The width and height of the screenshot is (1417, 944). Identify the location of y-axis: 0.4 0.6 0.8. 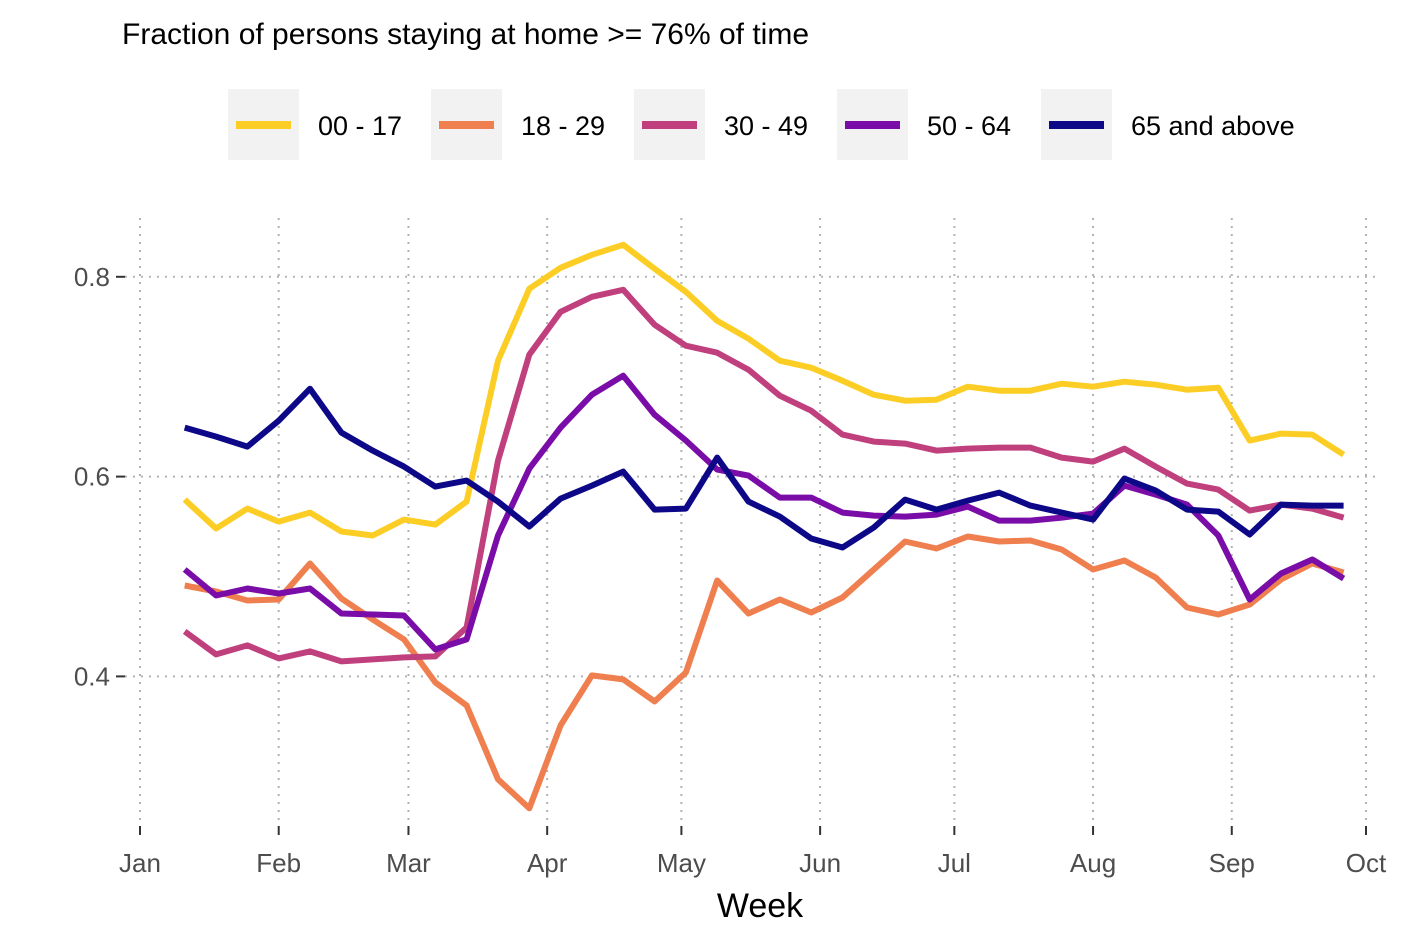
(99, 476).